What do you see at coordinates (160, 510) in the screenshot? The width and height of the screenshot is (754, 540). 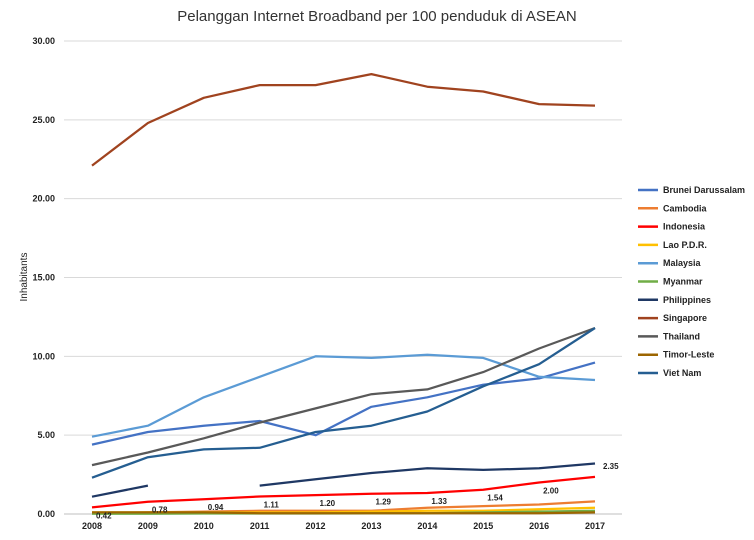 I see `data-label: 0.78` at bounding box center [160, 510].